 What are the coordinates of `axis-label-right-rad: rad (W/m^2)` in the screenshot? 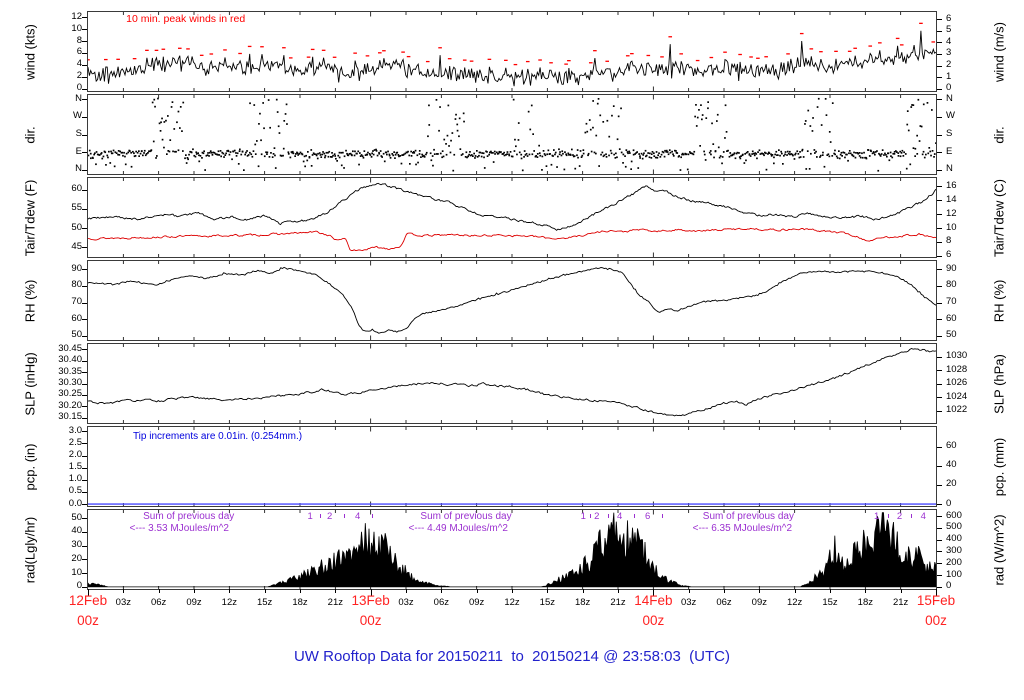 It's located at (999, 549).